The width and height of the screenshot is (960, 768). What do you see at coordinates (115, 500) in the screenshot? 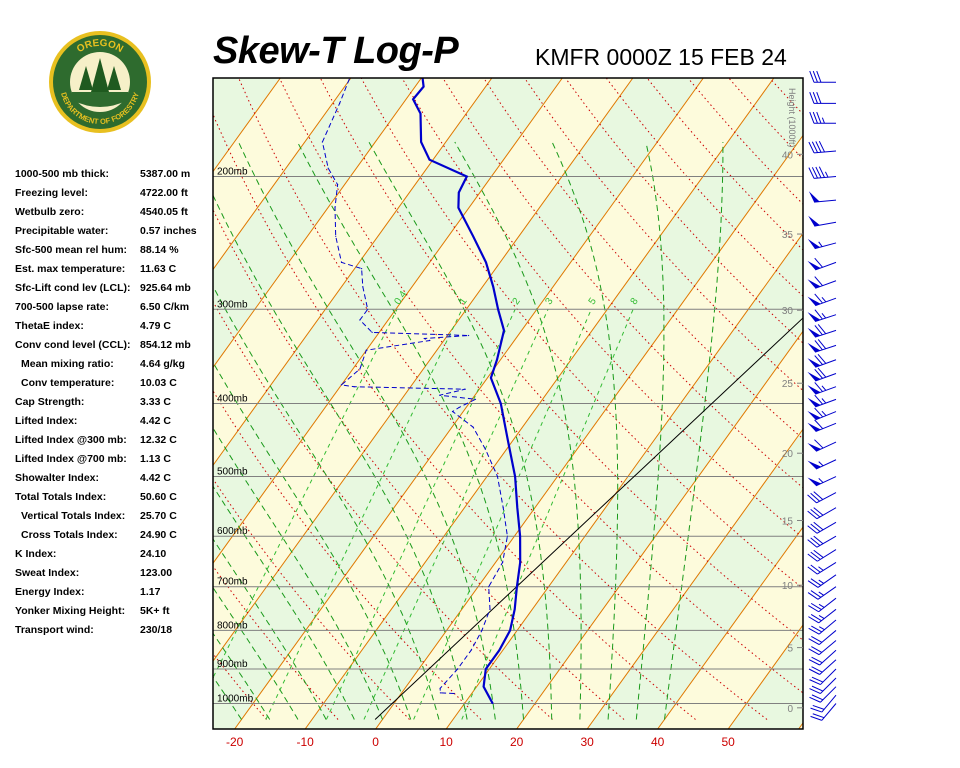
I see `index-row: Total Totals Index: 50.60 C` at bounding box center [115, 500].